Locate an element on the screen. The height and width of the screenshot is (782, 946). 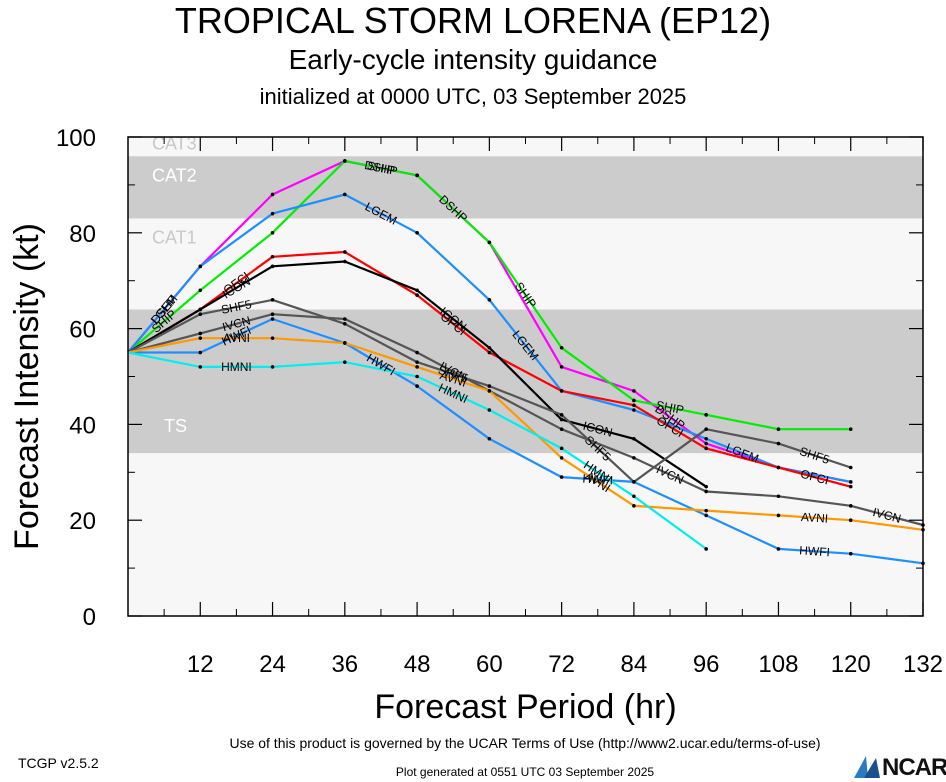
x-tick-label: 108 is located at coordinates (778, 664).